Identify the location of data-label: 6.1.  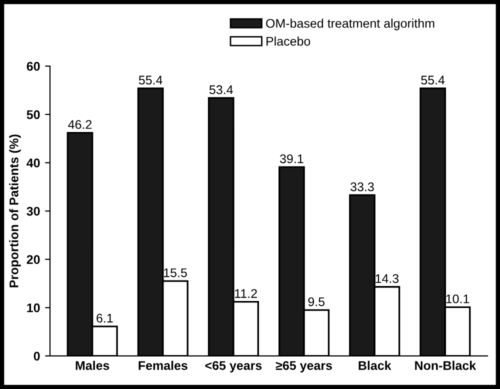
(104, 318).